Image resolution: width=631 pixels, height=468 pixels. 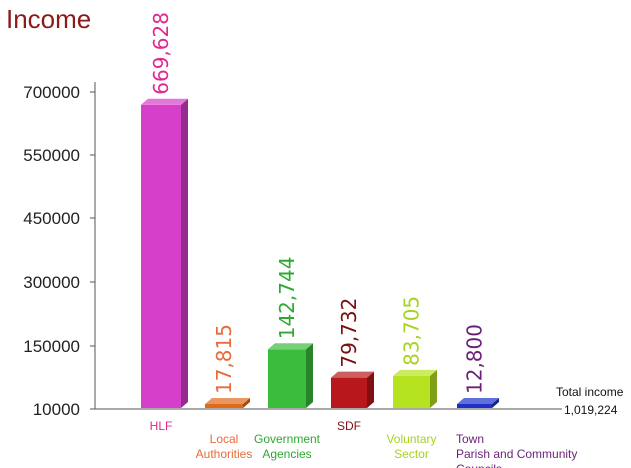 I want to click on bar-value-label: 142,744, so click(x=287, y=298).